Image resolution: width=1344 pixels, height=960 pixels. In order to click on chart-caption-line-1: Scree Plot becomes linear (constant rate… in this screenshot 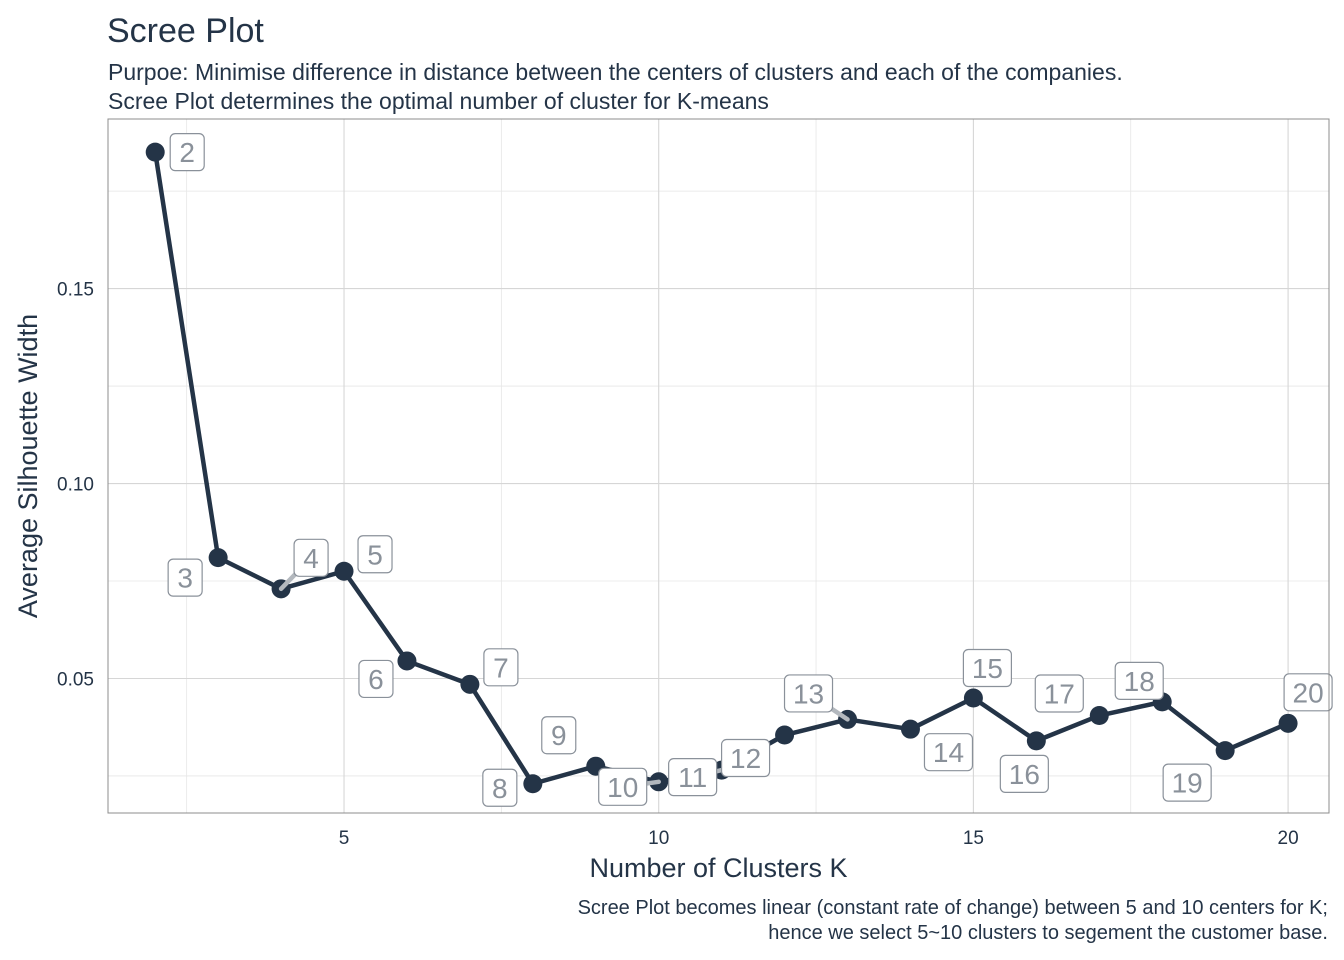, I will do `click(952, 908)`.